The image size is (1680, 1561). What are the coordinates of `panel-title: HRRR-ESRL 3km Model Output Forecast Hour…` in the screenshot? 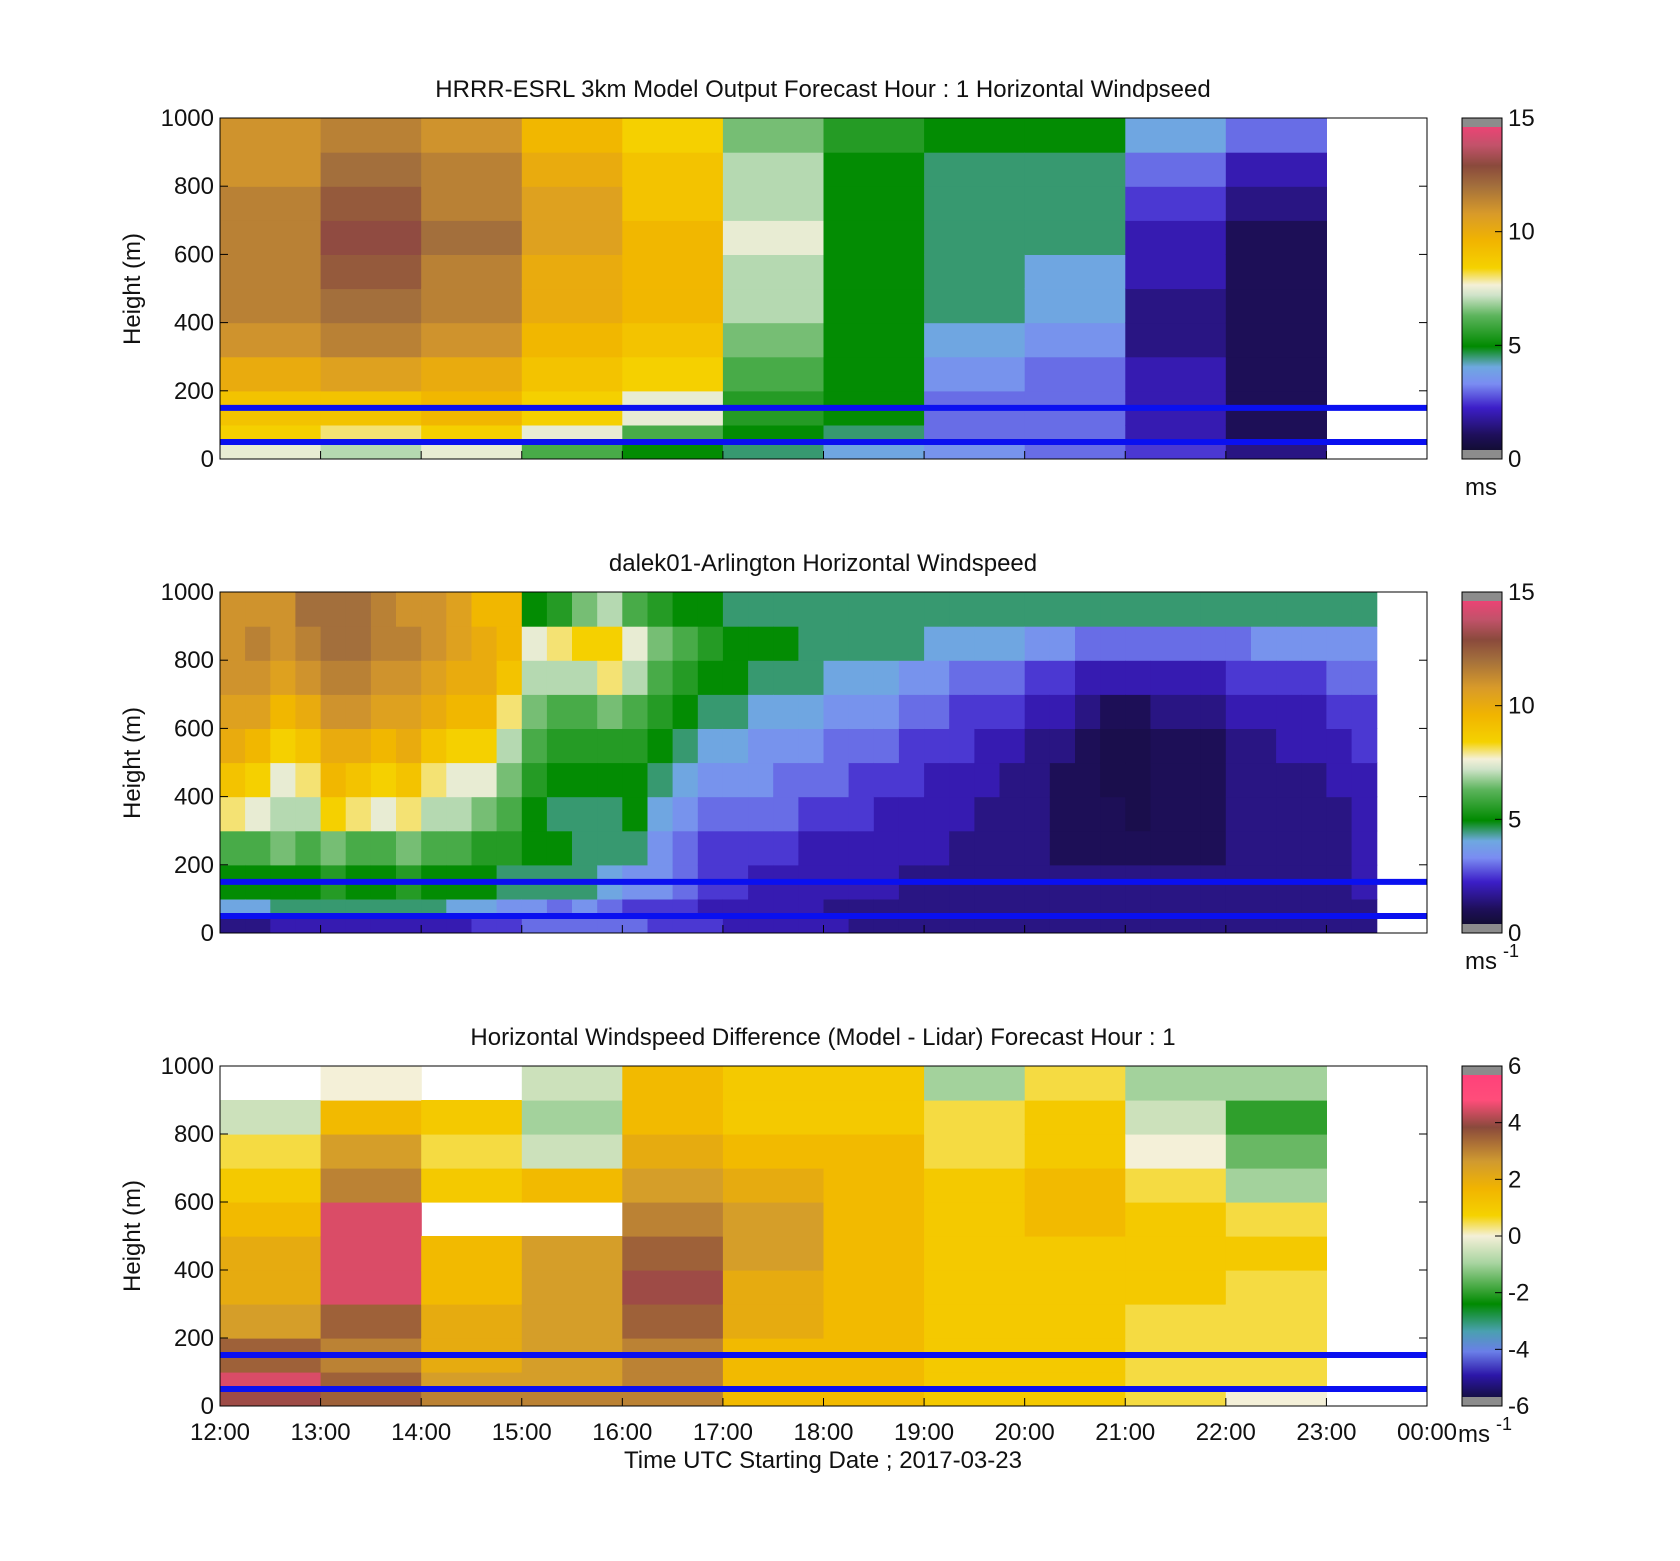 It's located at (822, 89).